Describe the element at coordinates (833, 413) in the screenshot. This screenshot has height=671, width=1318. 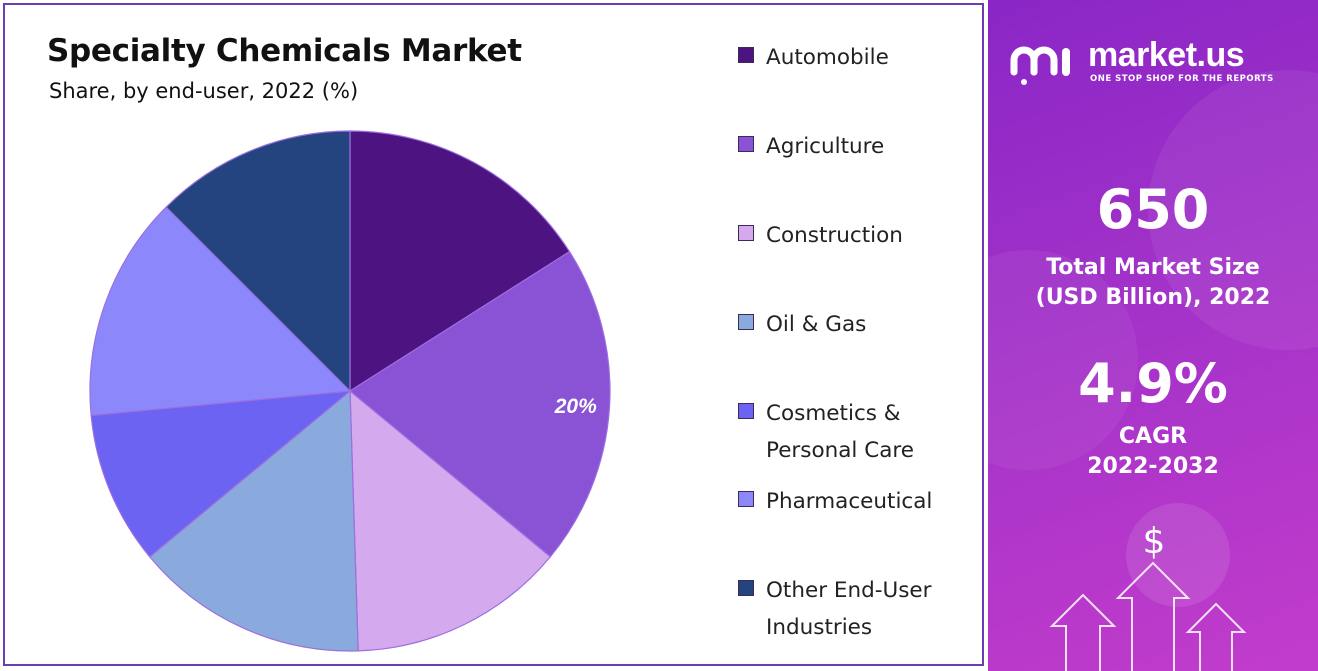
I see `legend-label-line: Cosmetics &` at that location.